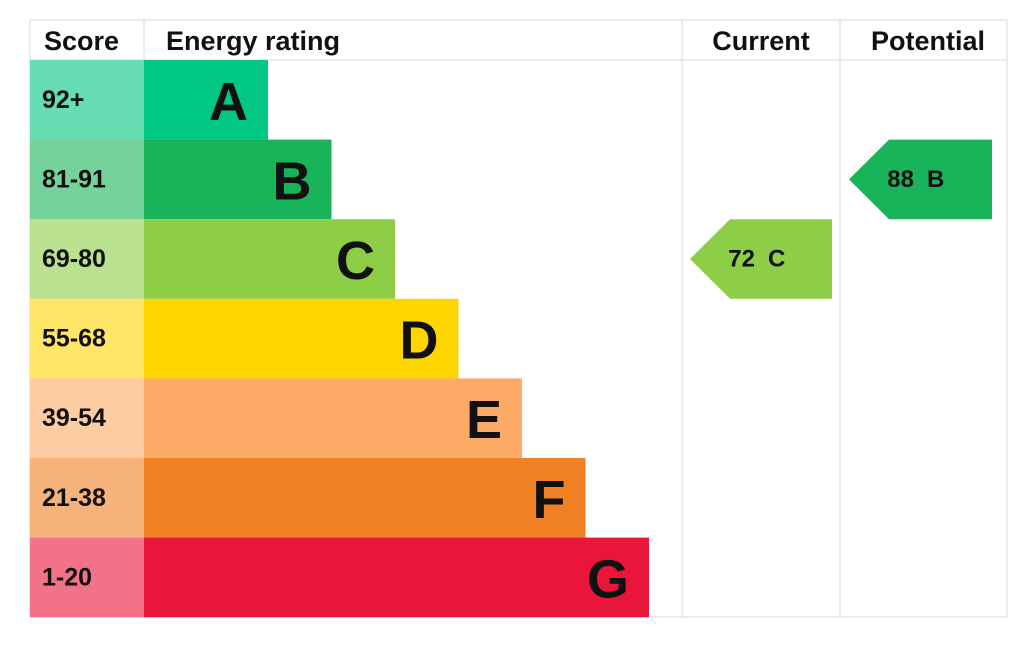 The height and width of the screenshot is (658, 1024). Describe the element at coordinates (63, 100) in the screenshot. I see `score-range: 92+` at that location.